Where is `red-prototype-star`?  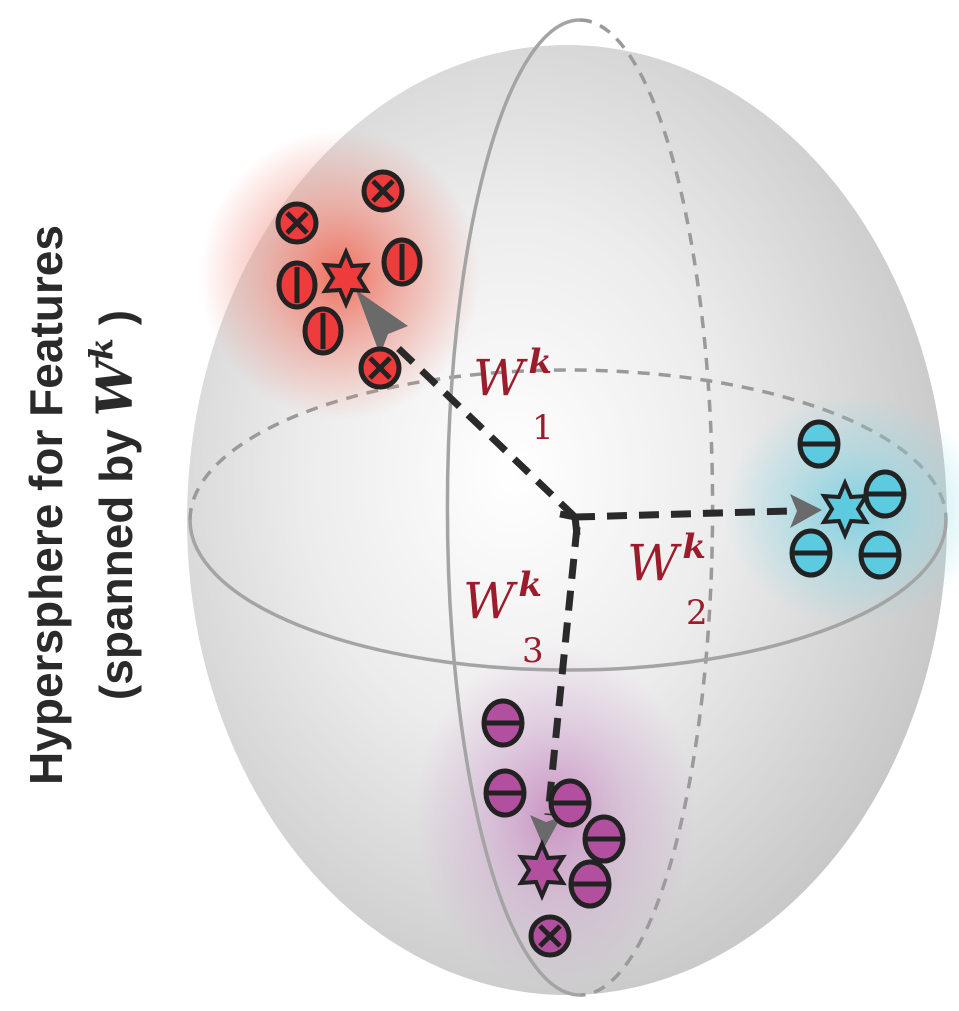 red-prototype-star is located at coordinates (346, 278).